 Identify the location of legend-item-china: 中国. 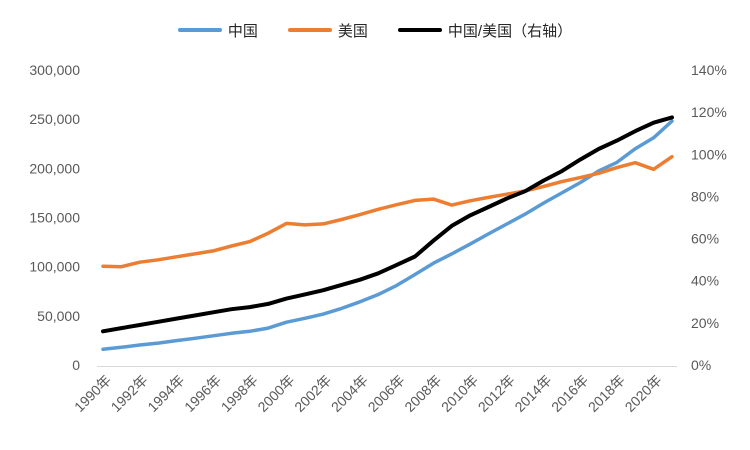
(217, 30).